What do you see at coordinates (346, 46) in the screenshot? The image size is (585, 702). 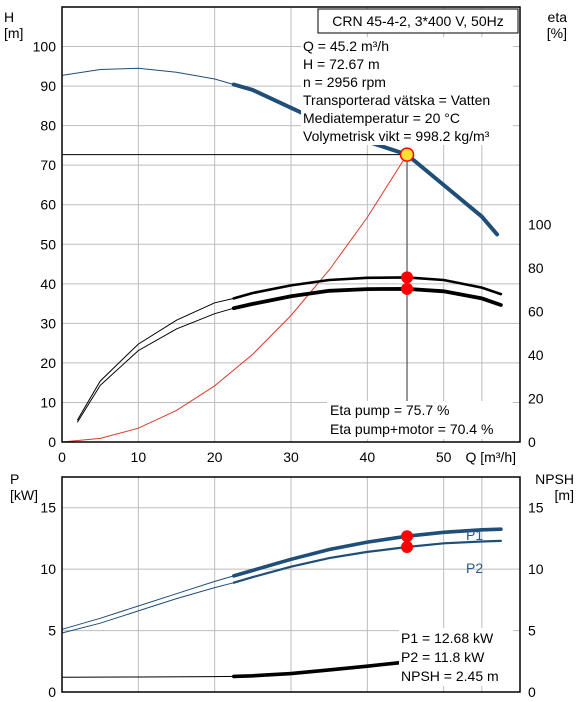 I see `duty-info-line: Q = 45.2 m³/h` at bounding box center [346, 46].